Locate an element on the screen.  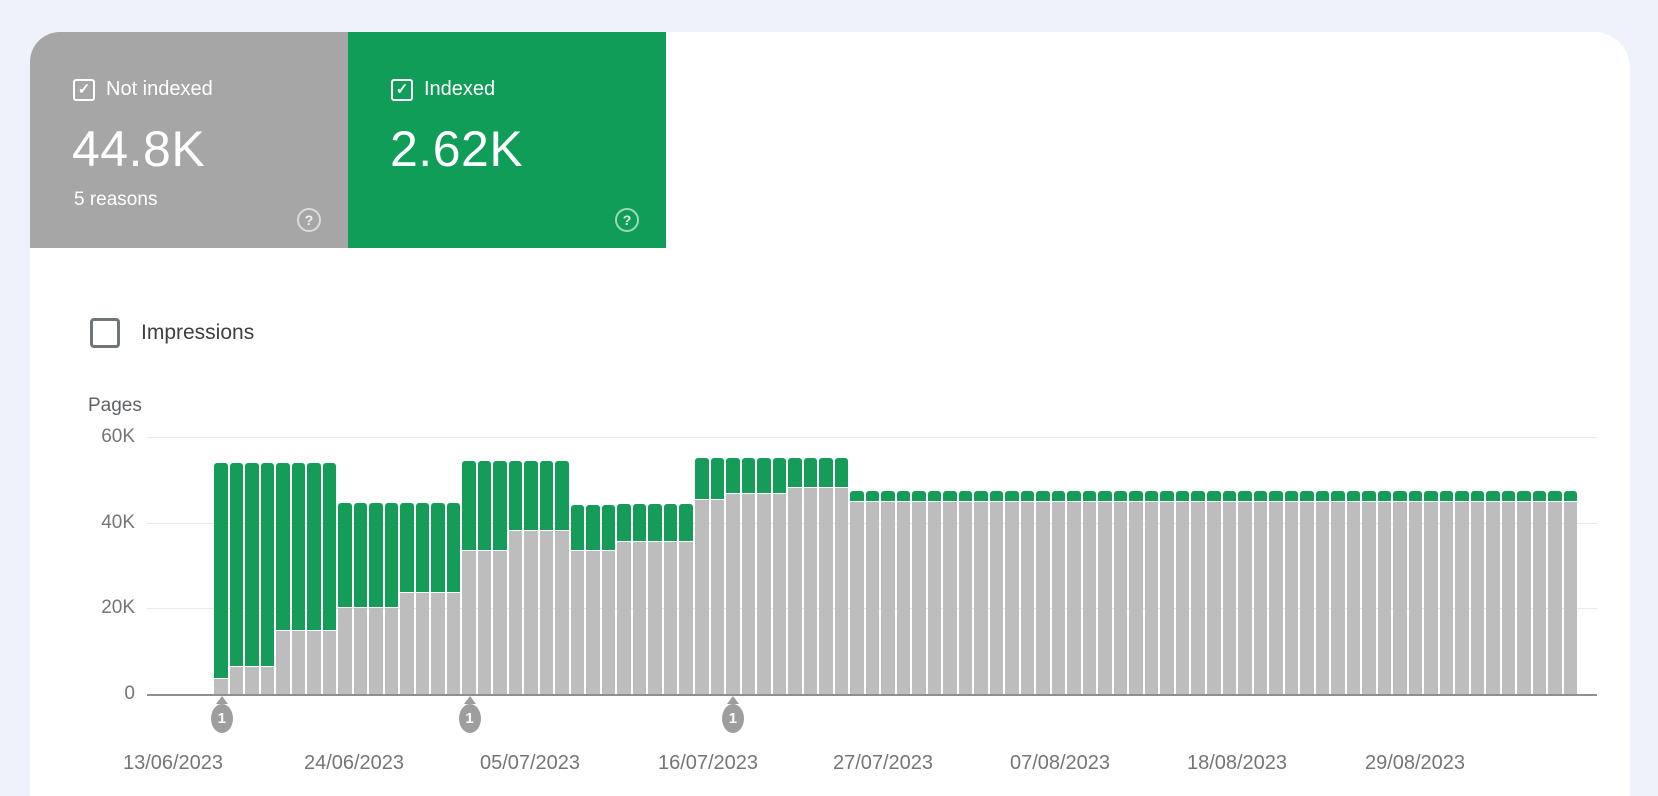
not-indexed-card: ✓ Not indexed 44.8K 5 reasons ? is located at coordinates (189, 140).